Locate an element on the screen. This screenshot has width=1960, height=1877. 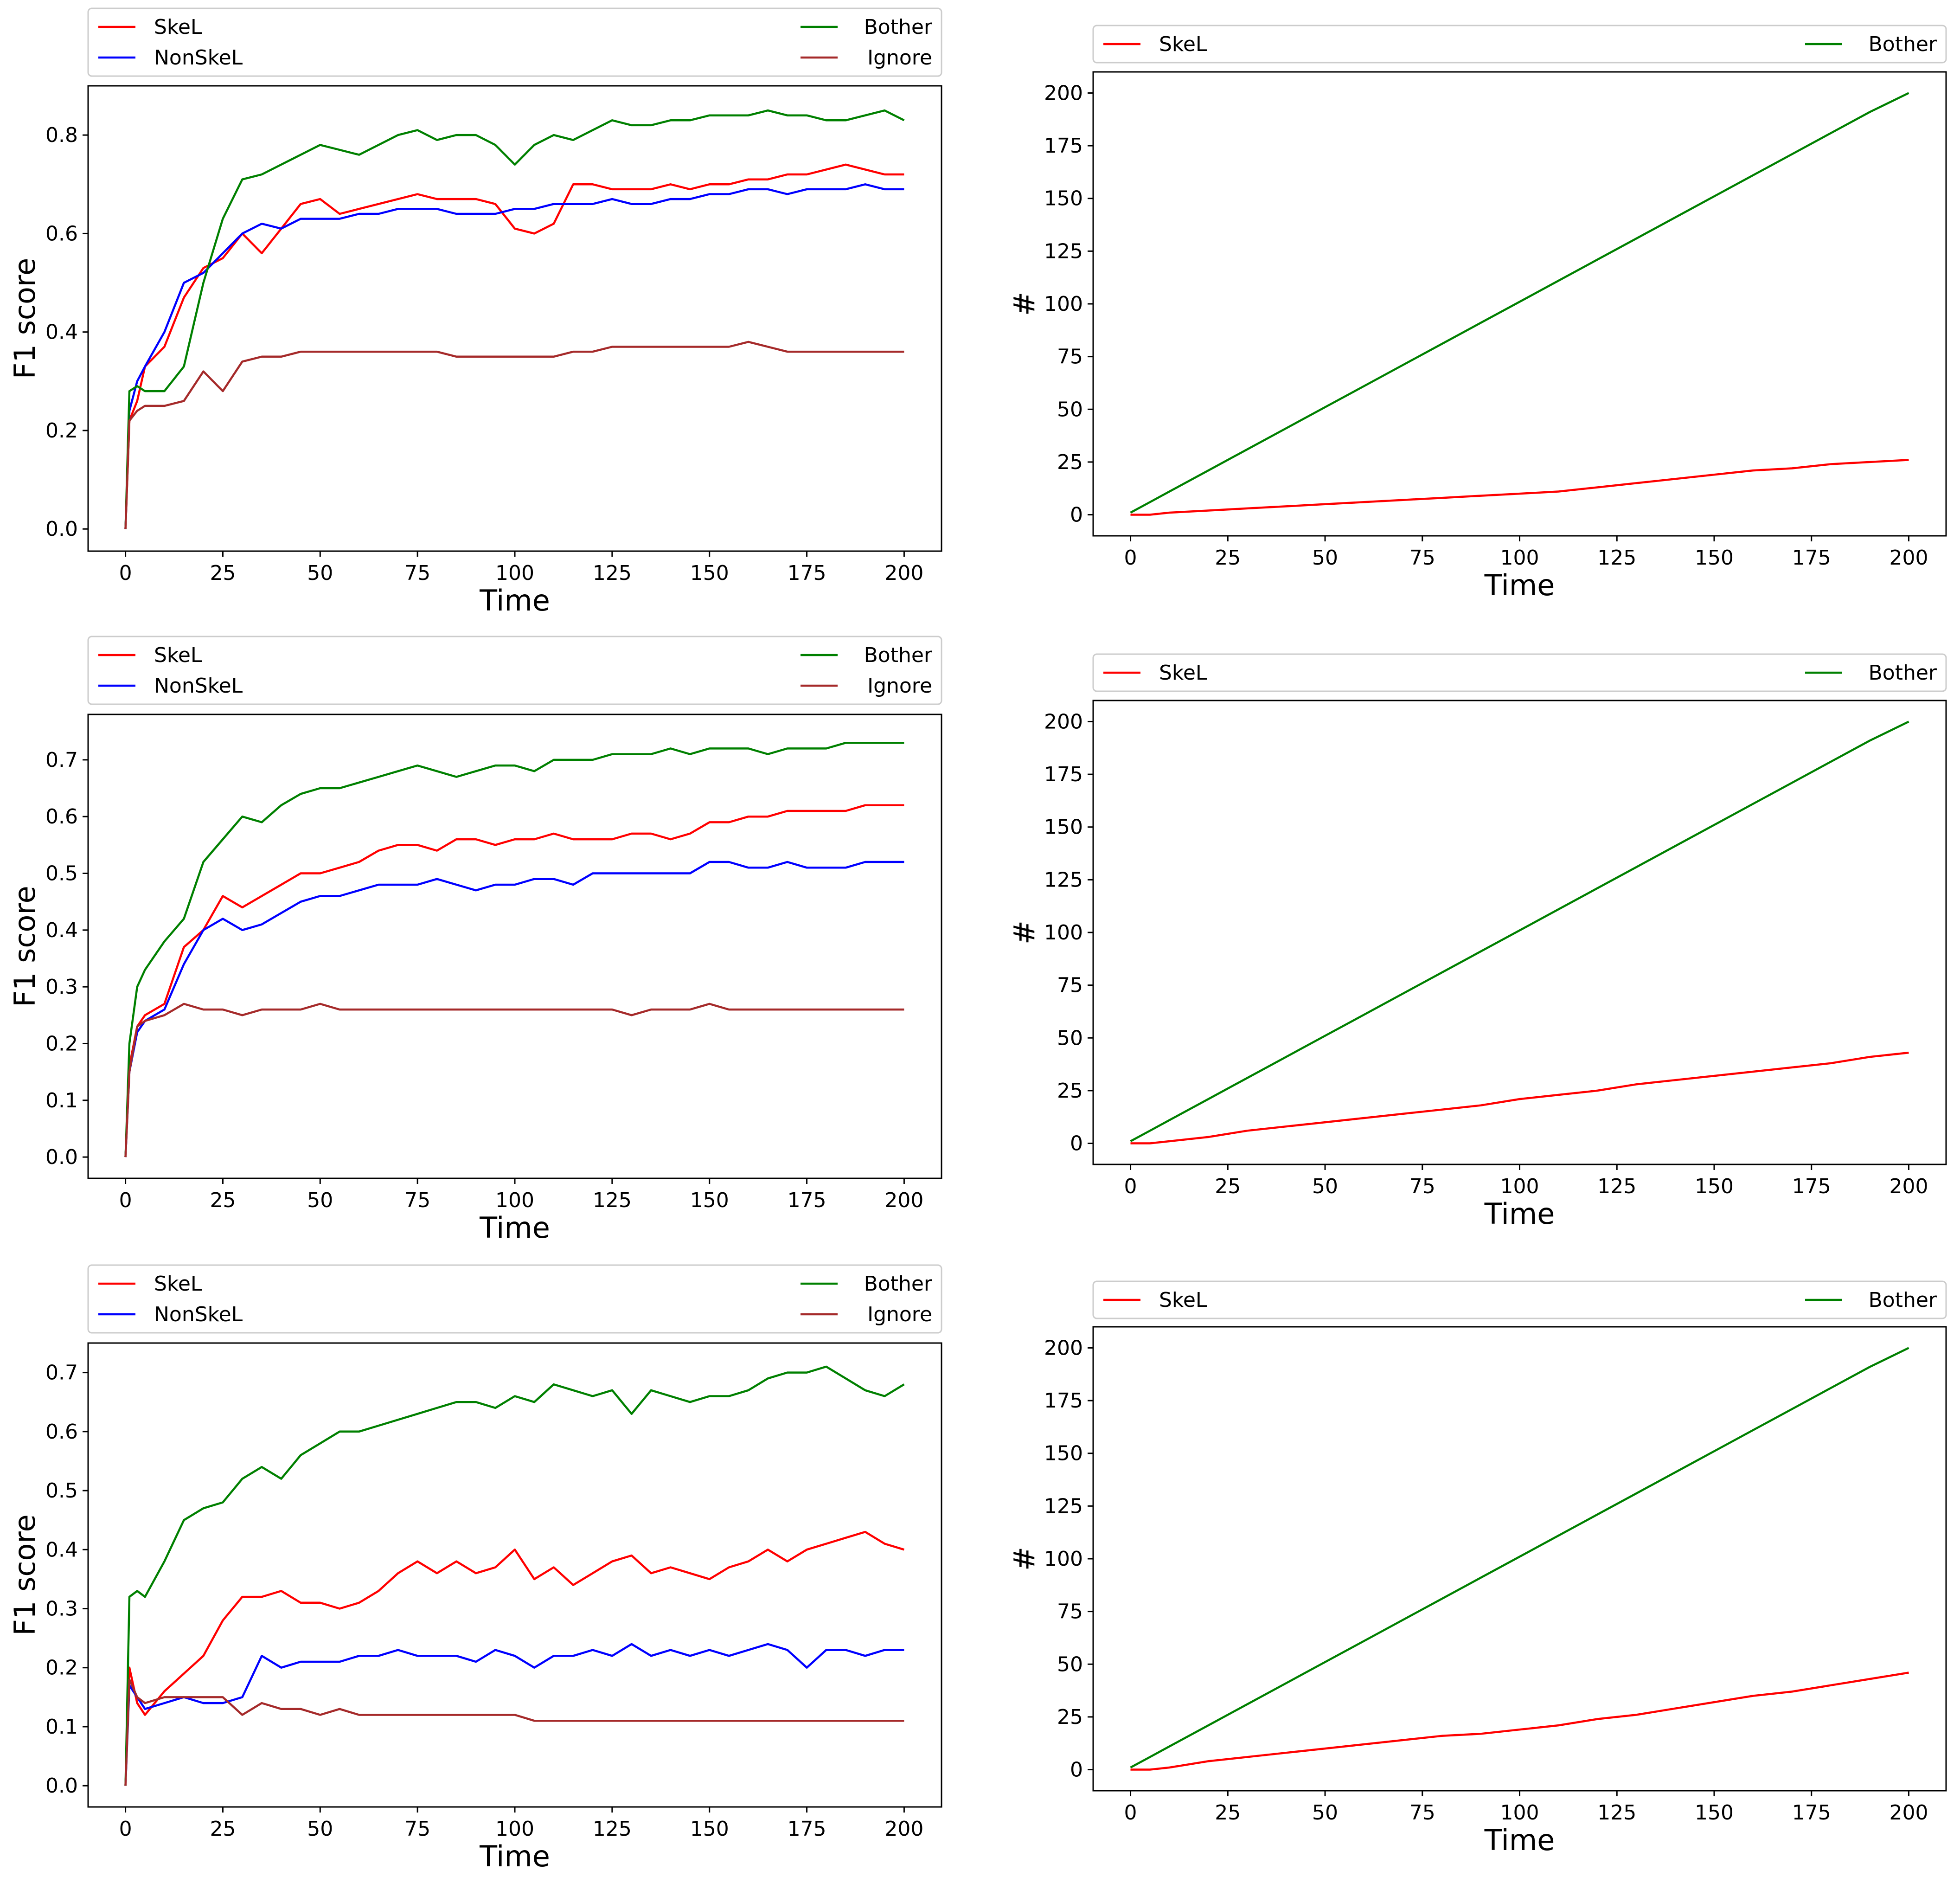
legend: SkeL NonSkeL Bother Ignore is located at coordinates (514, 1299).